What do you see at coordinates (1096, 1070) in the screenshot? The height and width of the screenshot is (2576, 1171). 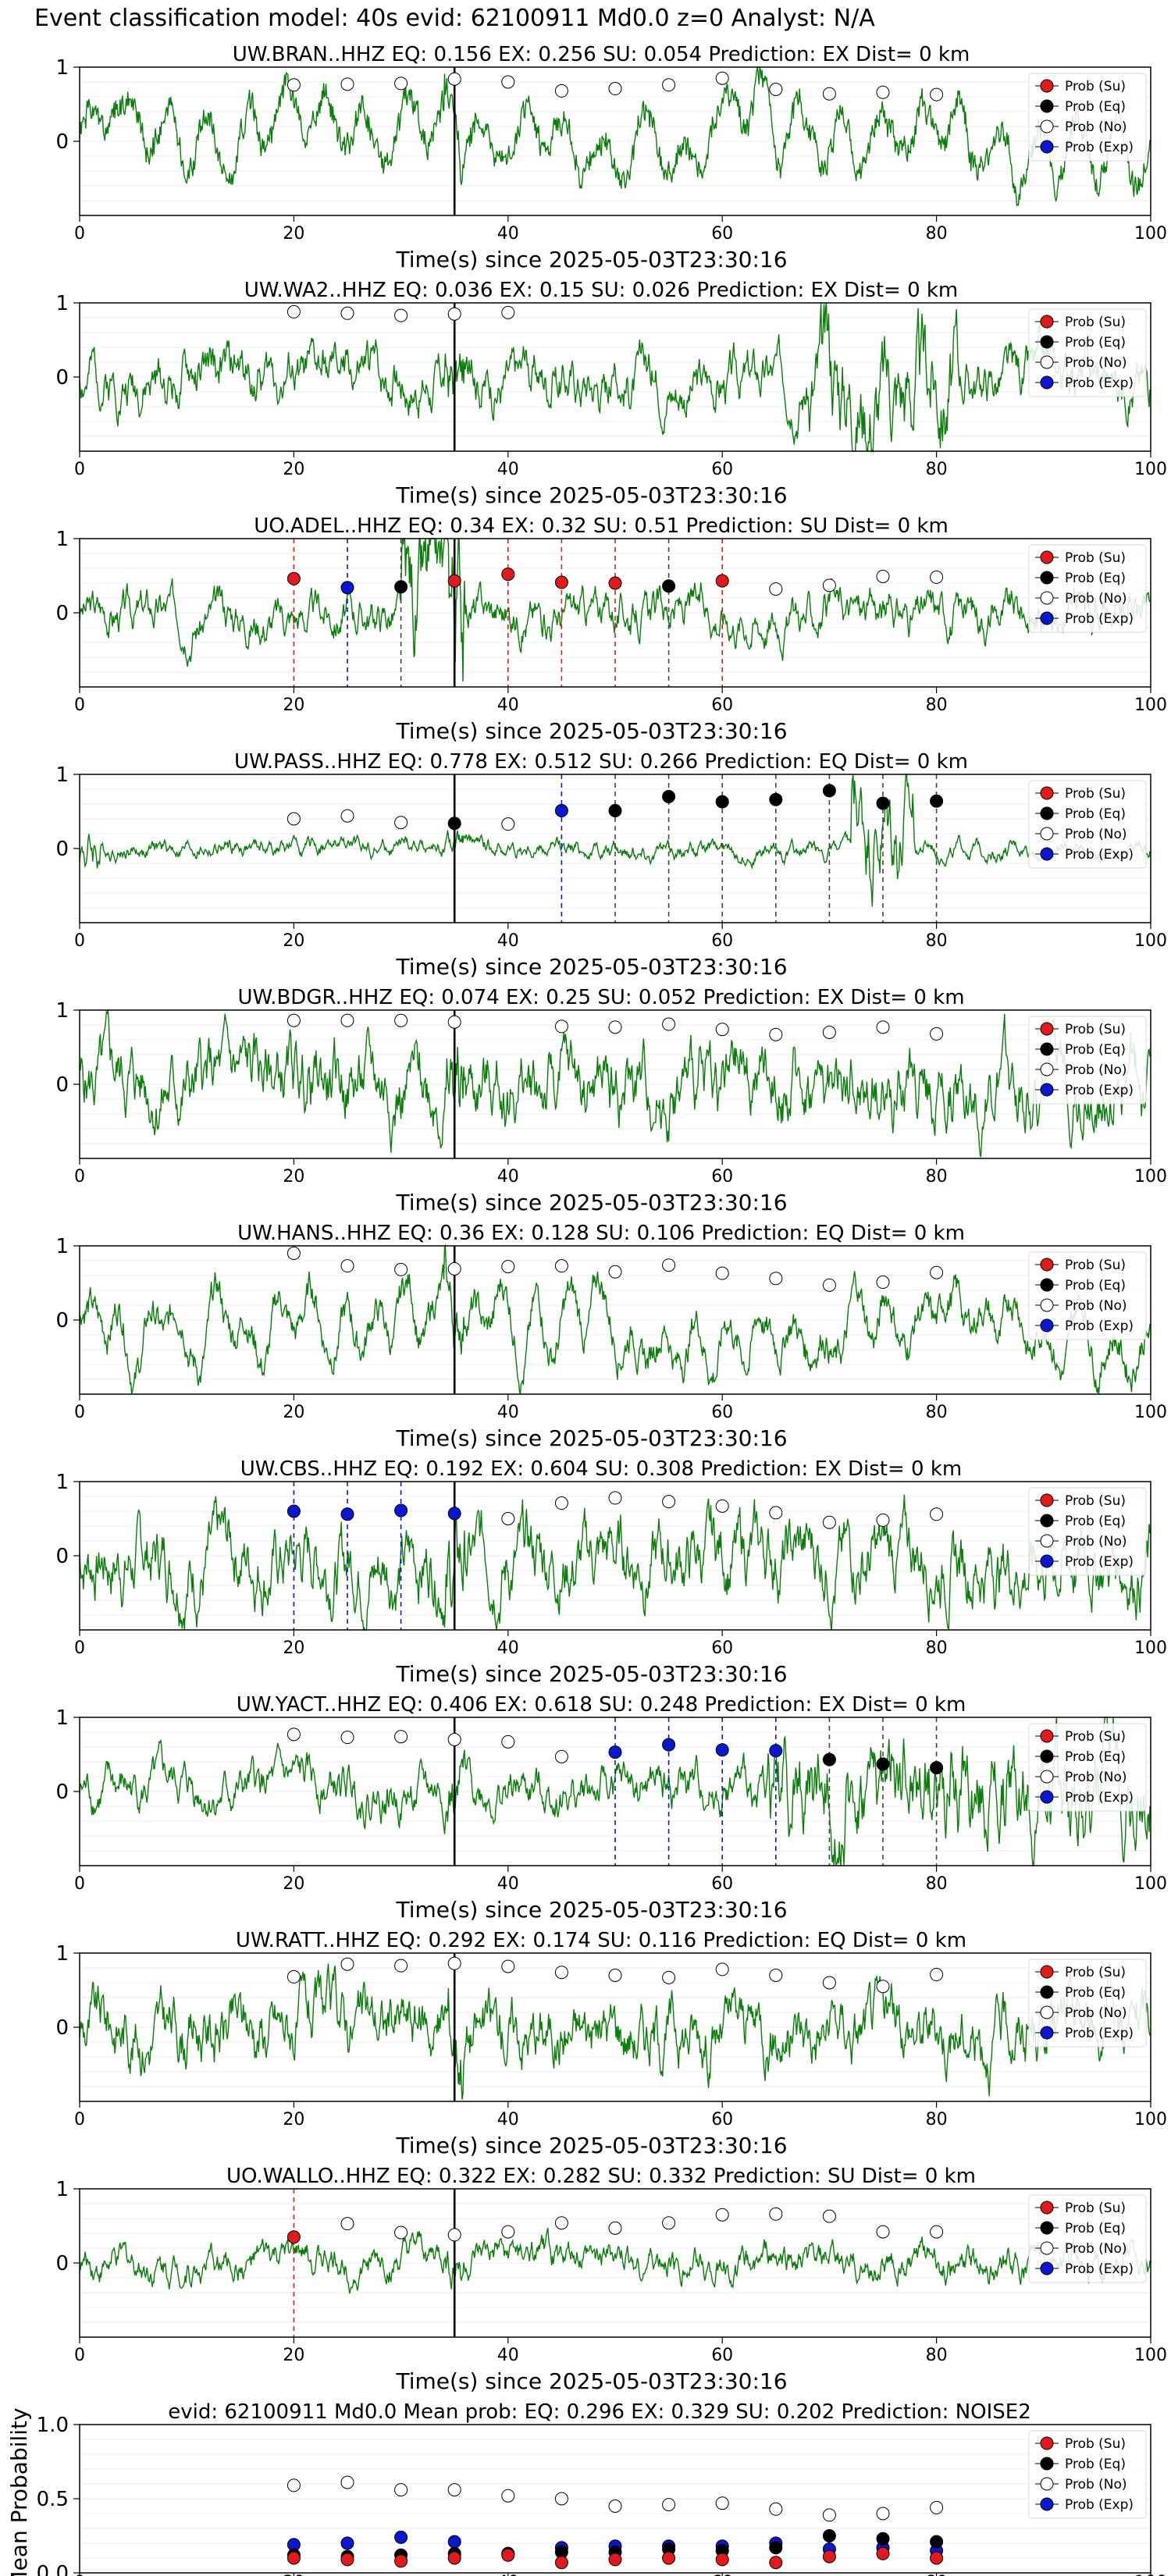 I see `legend-label: Prob (No)` at bounding box center [1096, 1070].